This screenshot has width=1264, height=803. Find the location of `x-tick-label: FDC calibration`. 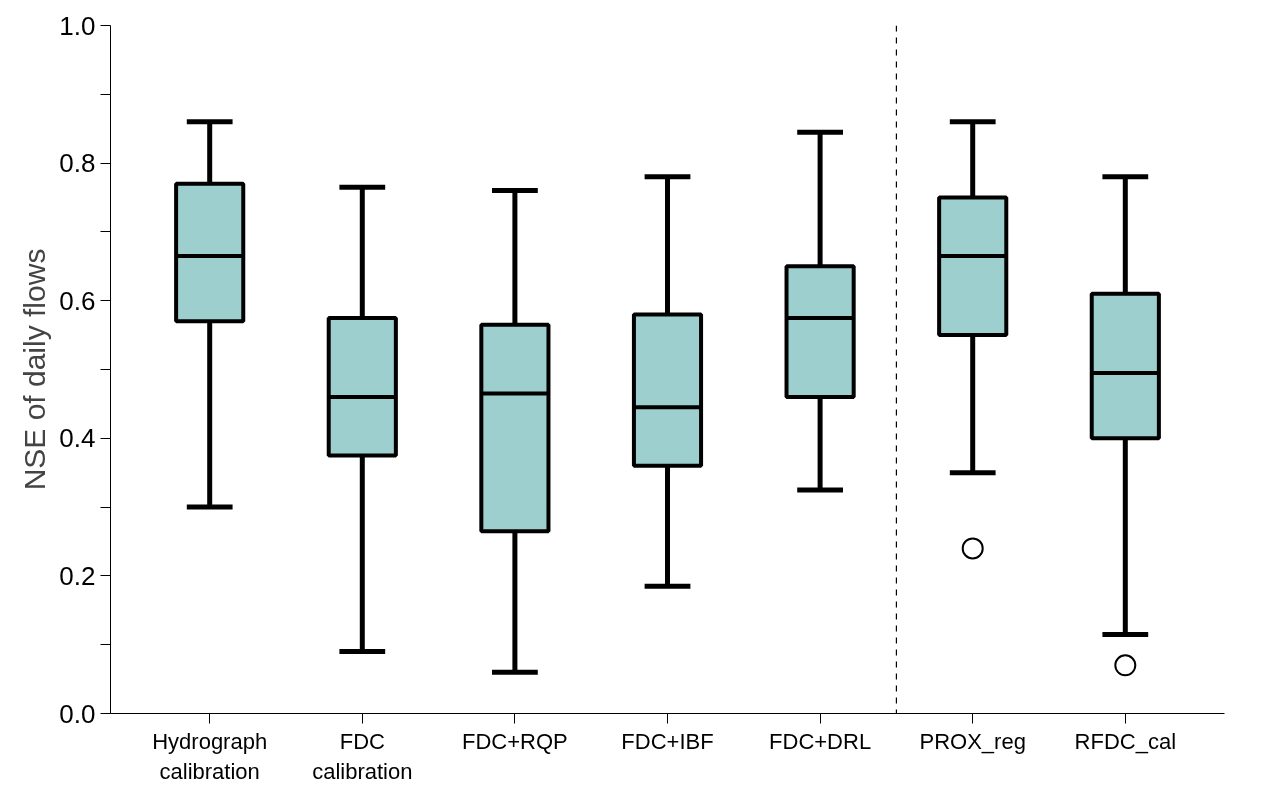

x-tick-label: FDC calibration is located at coordinates (362, 756).